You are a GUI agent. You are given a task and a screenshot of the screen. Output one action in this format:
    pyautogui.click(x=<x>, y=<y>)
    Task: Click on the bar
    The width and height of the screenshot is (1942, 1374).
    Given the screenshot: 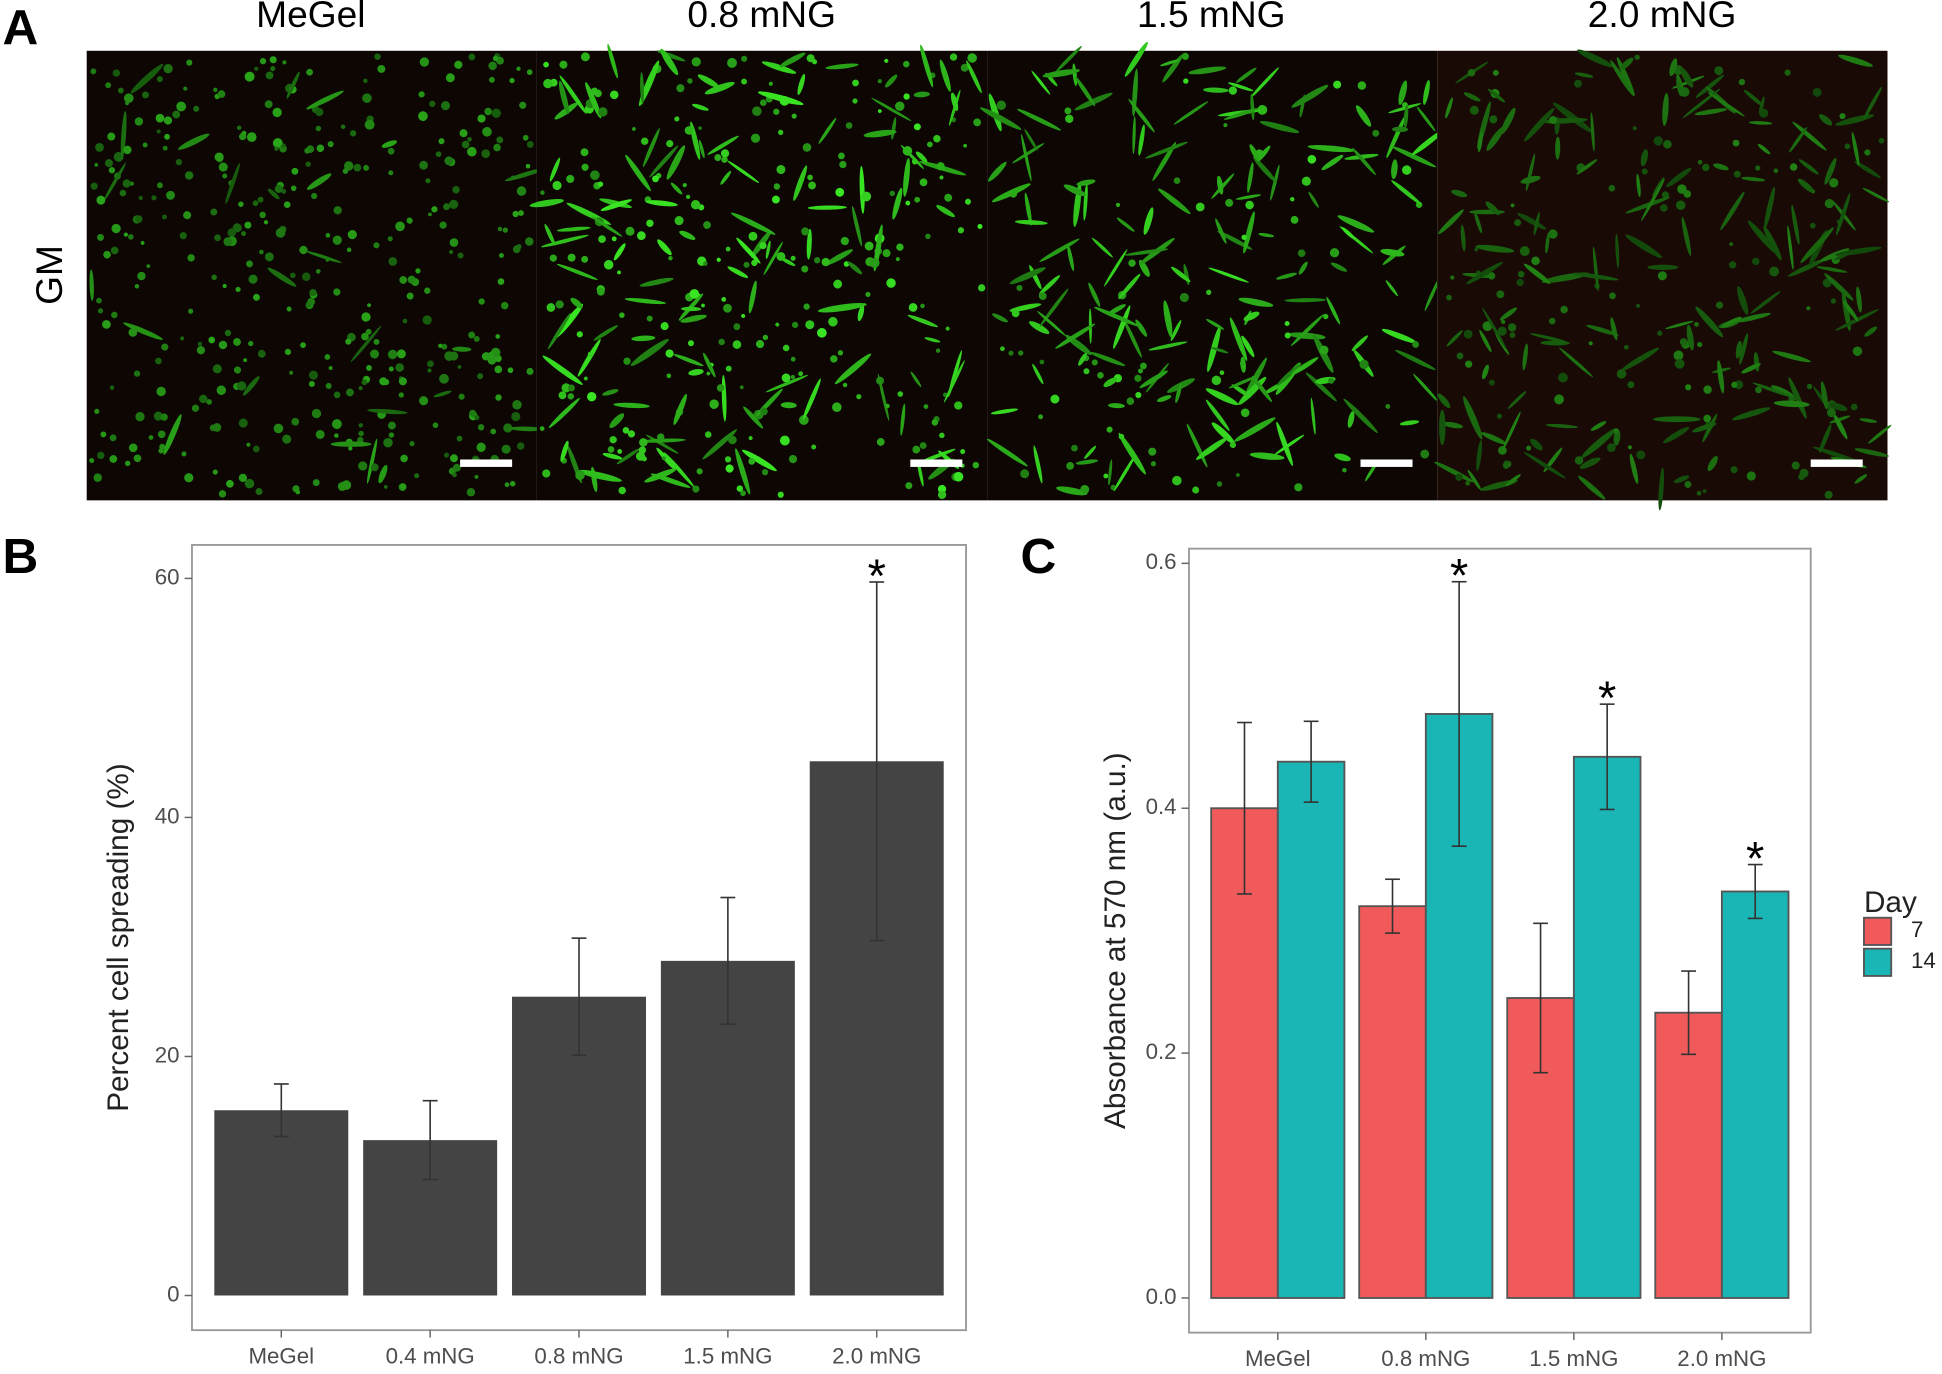 What is the action you would take?
    pyautogui.click(x=1311, y=1029)
    